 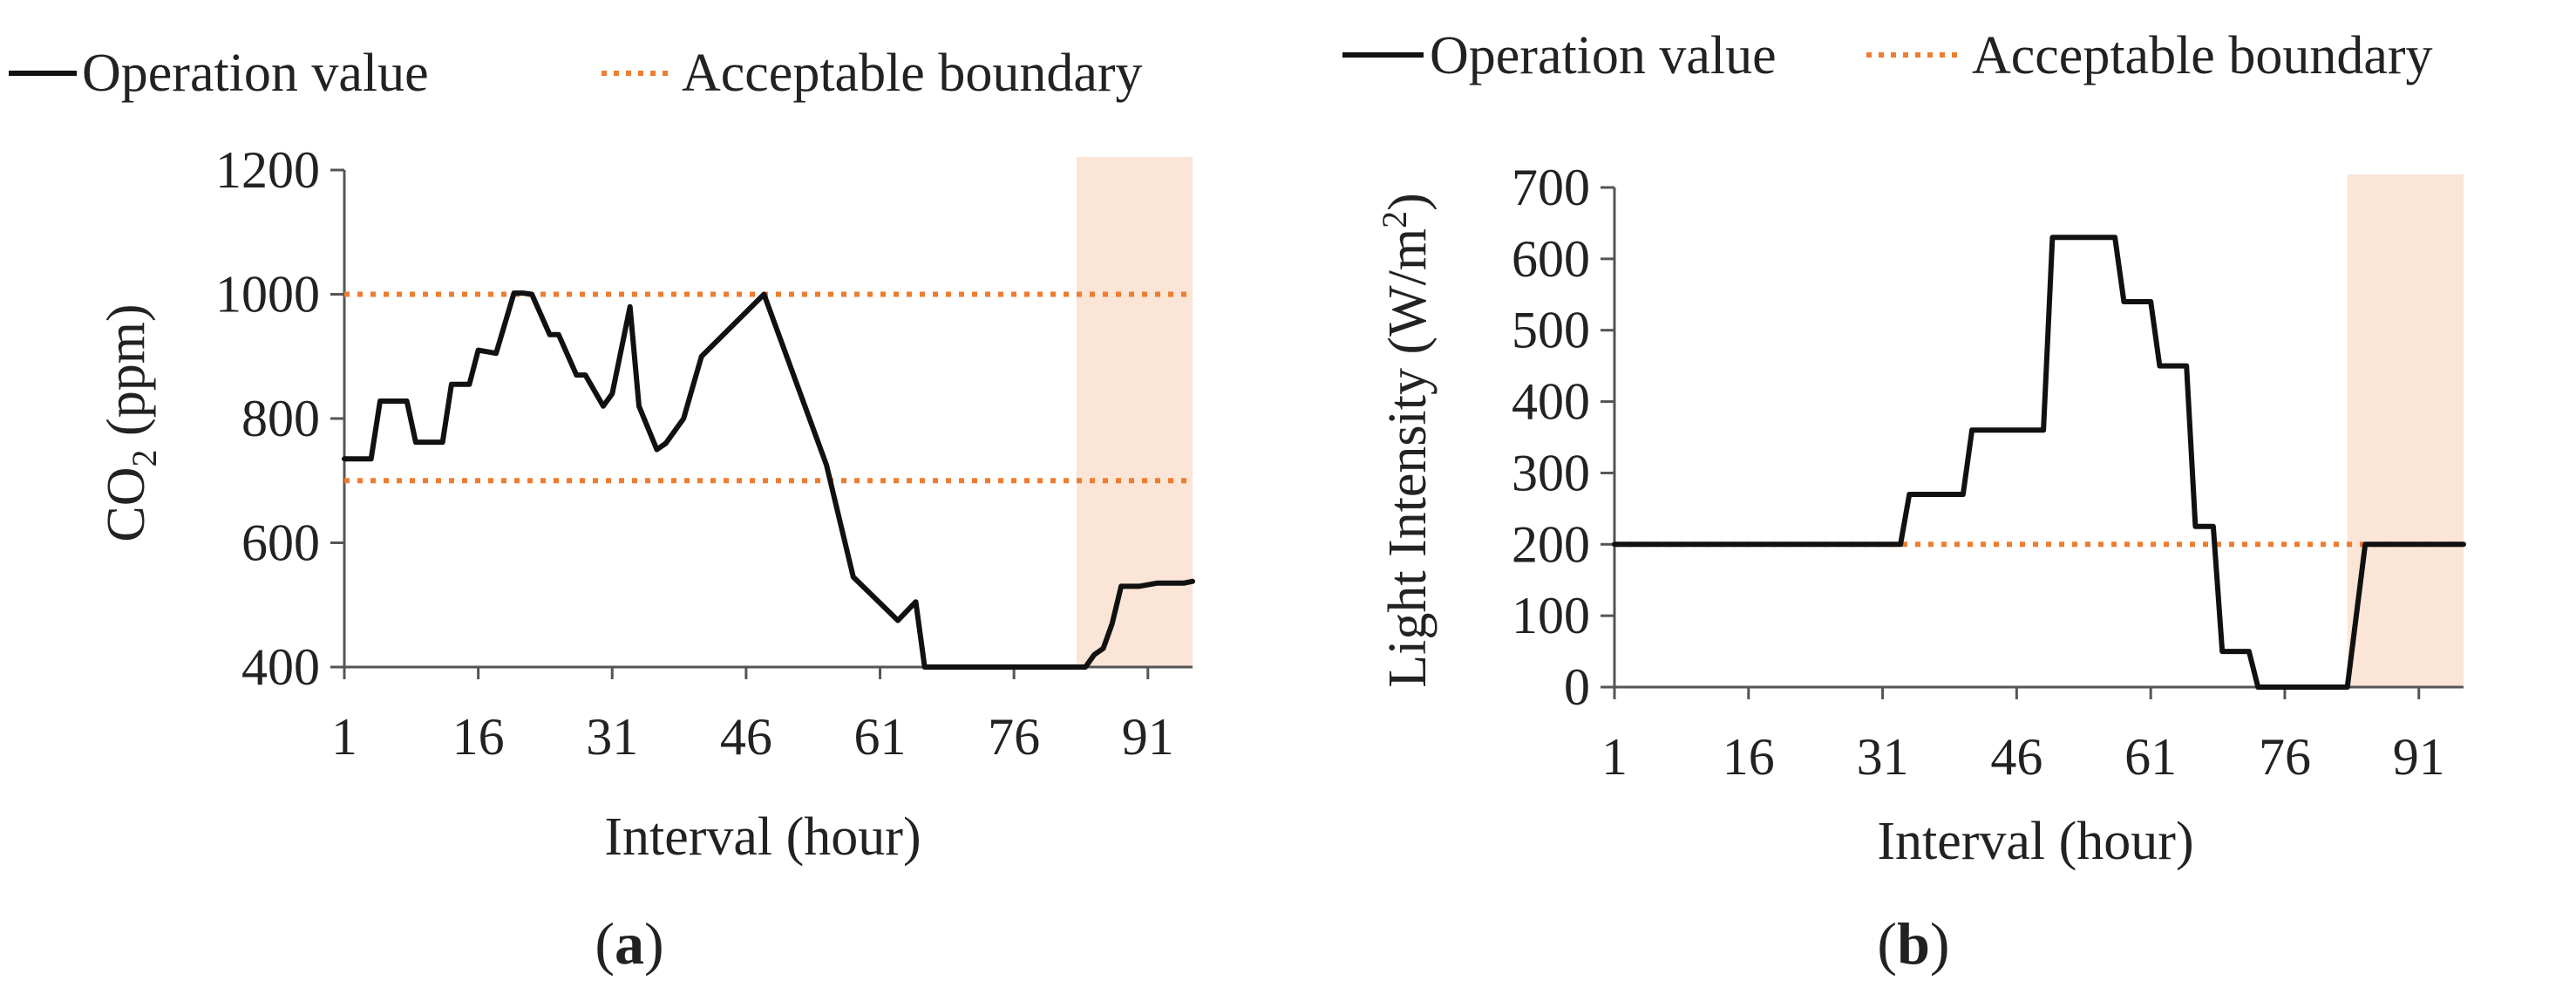 What do you see at coordinates (2150, 757) in the screenshot?
I see `x-tick-label-b: 61` at bounding box center [2150, 757].